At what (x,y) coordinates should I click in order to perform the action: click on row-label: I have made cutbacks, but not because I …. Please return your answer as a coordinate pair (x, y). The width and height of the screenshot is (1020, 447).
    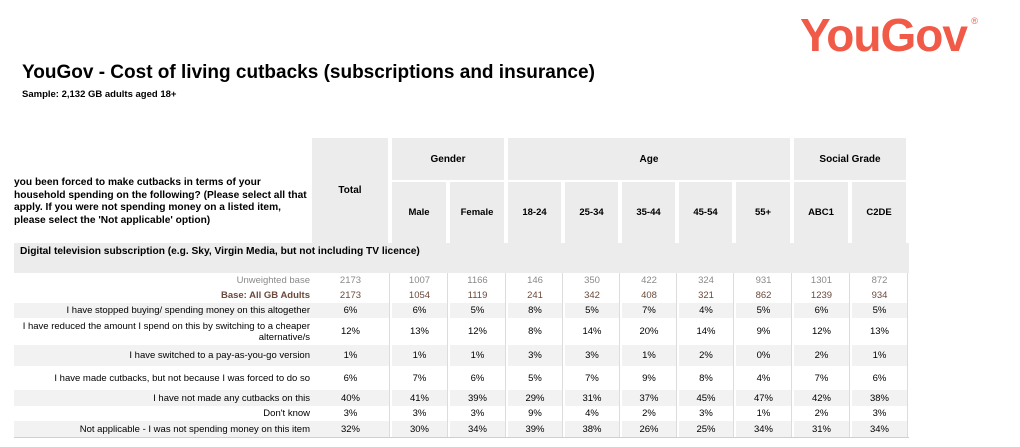
    Looking at the image, I should click on (182, 378).